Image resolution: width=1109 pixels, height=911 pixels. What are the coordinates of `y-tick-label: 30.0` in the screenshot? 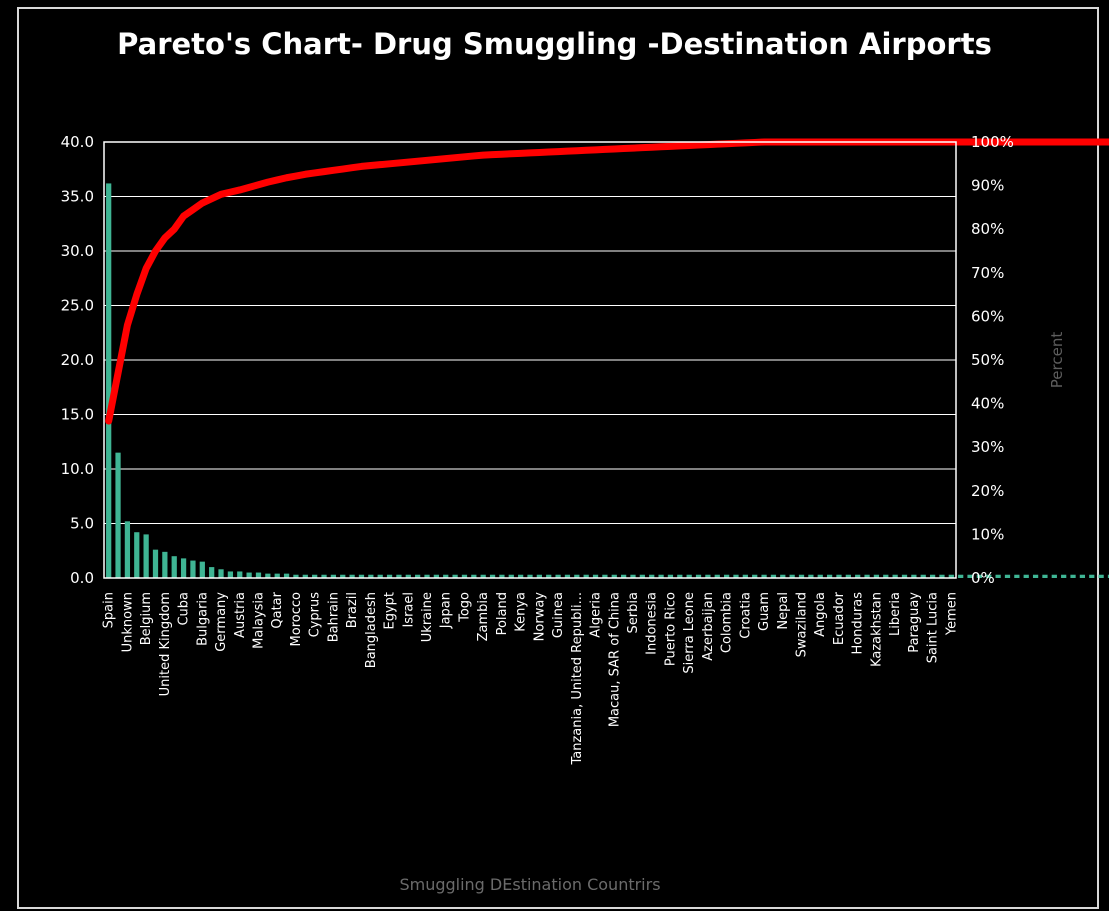 It's located at (77, 251).